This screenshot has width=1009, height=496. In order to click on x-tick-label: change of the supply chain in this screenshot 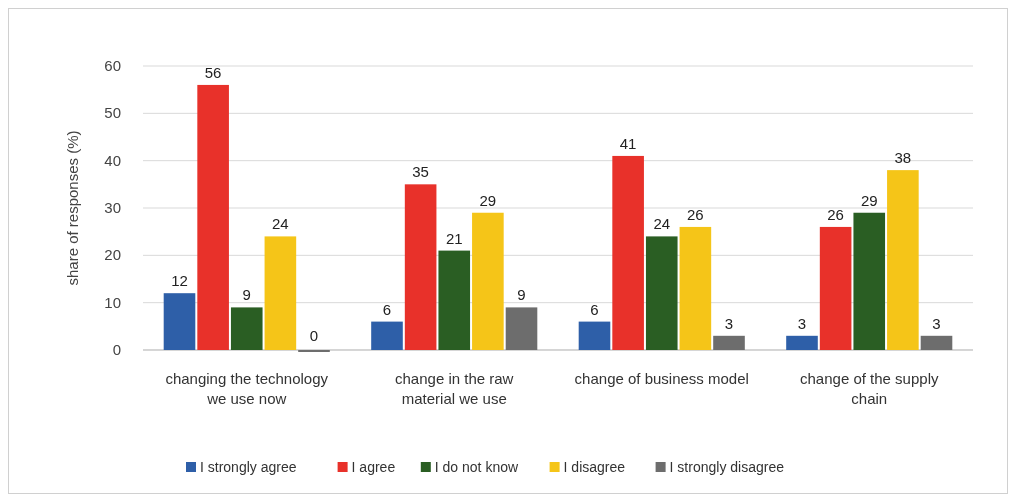, I will do `click(869, 388)`.